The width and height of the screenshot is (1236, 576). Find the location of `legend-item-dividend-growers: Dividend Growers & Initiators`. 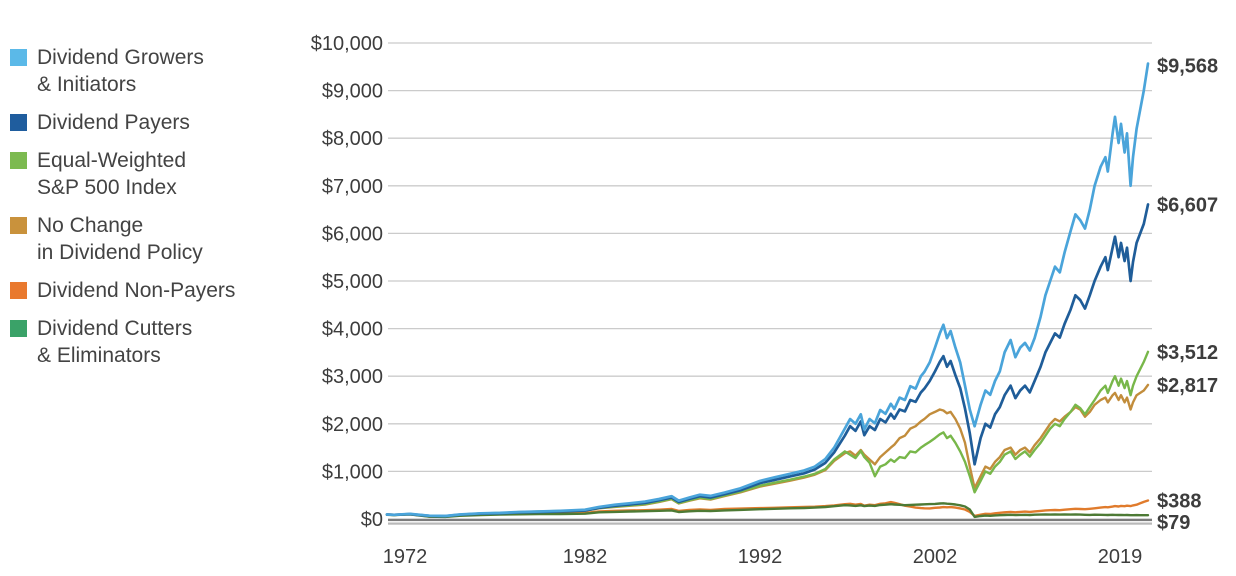

legend-item-dividend-growers: Dividend Growers & Initiators is located at coordinates (122, 71).